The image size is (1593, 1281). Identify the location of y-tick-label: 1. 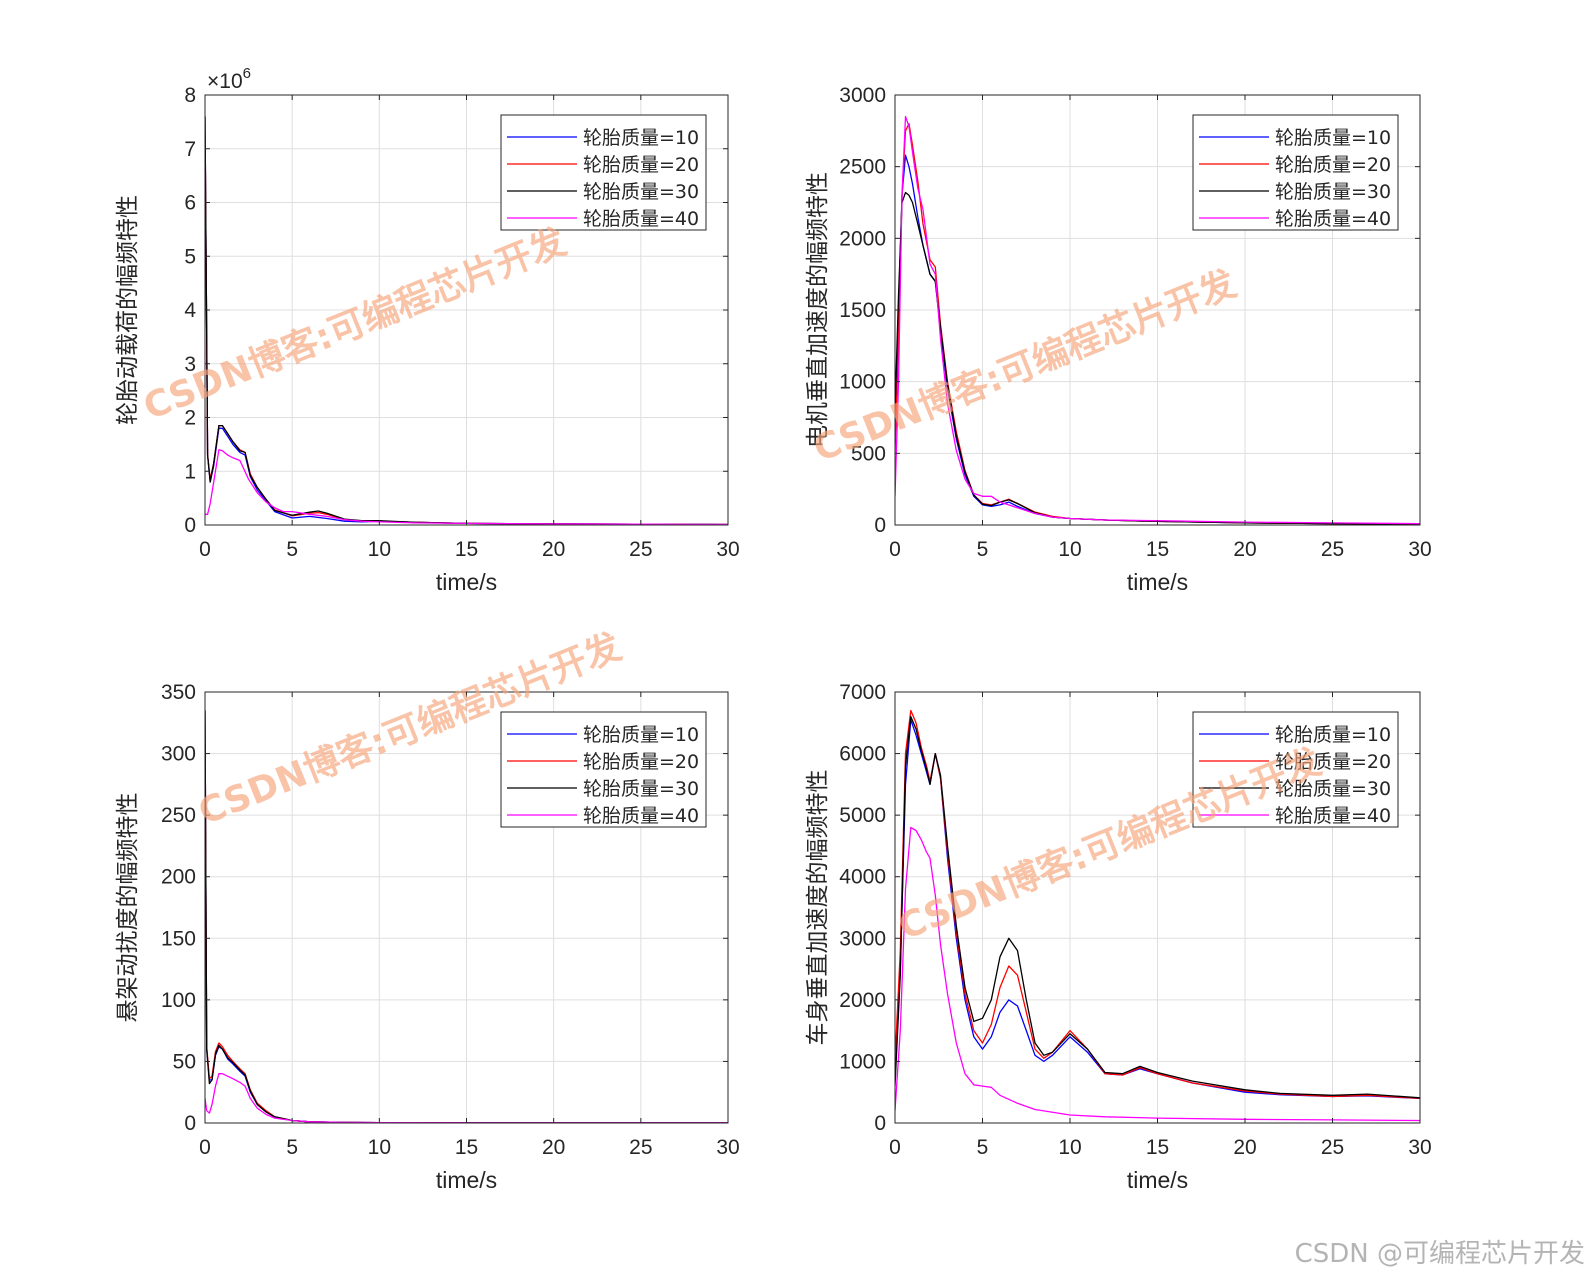
(190, 471).